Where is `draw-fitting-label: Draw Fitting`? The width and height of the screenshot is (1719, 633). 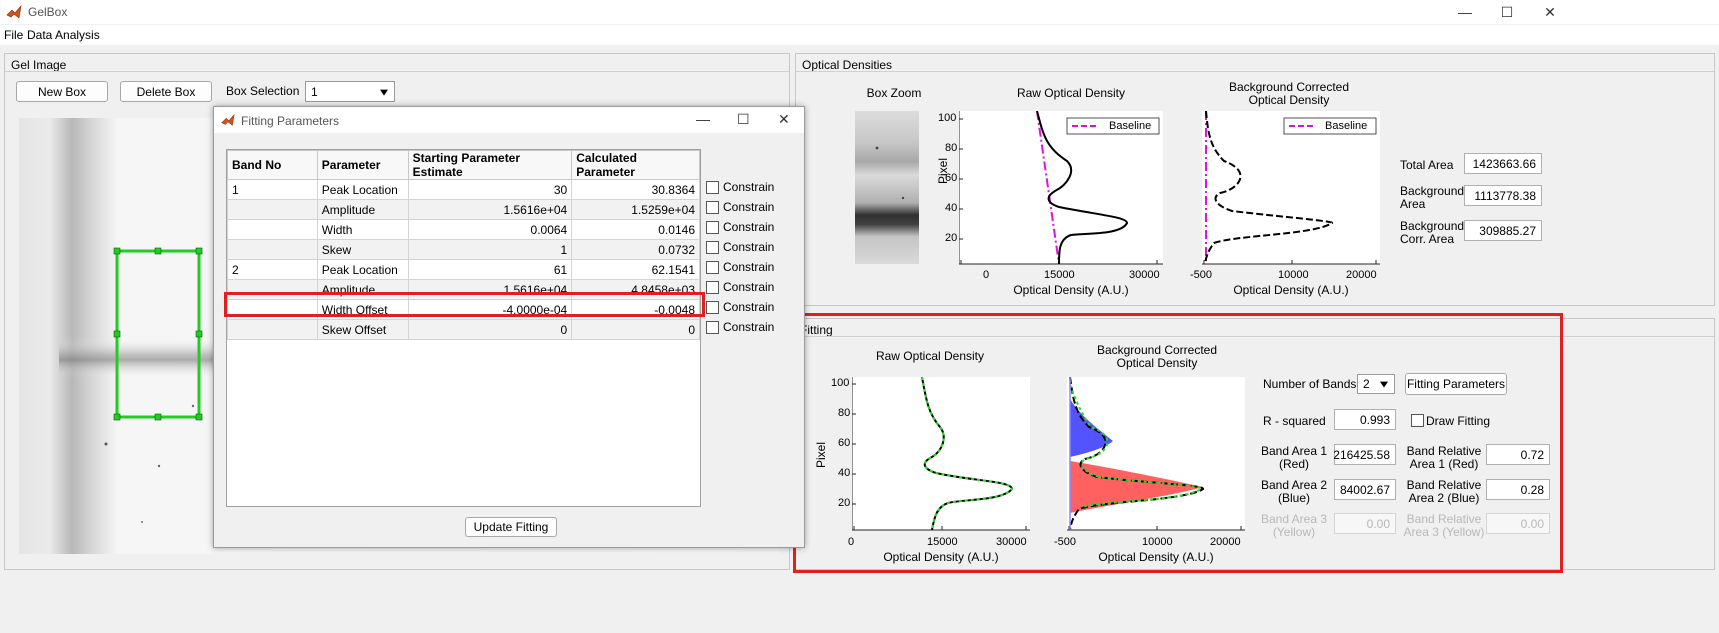 draw-fitting-label: Draw Fitting is located at coordinates (1458, 421).